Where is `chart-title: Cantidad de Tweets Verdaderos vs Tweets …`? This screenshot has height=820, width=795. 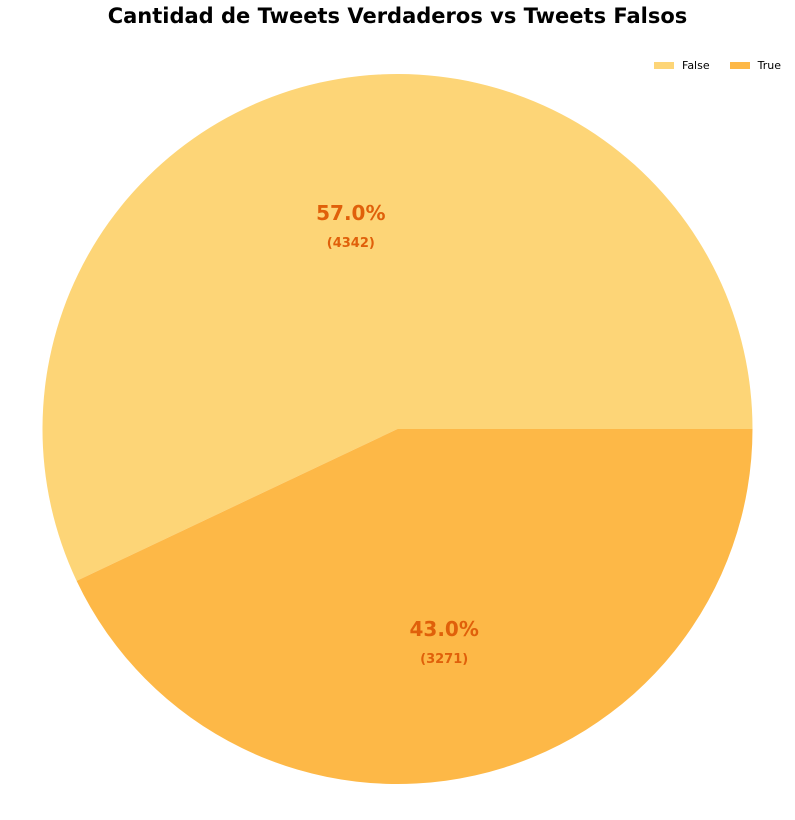 chart-title: Cantidad de Tweets Verdaderos vs Tweets … is located at coordinates (397, 16).